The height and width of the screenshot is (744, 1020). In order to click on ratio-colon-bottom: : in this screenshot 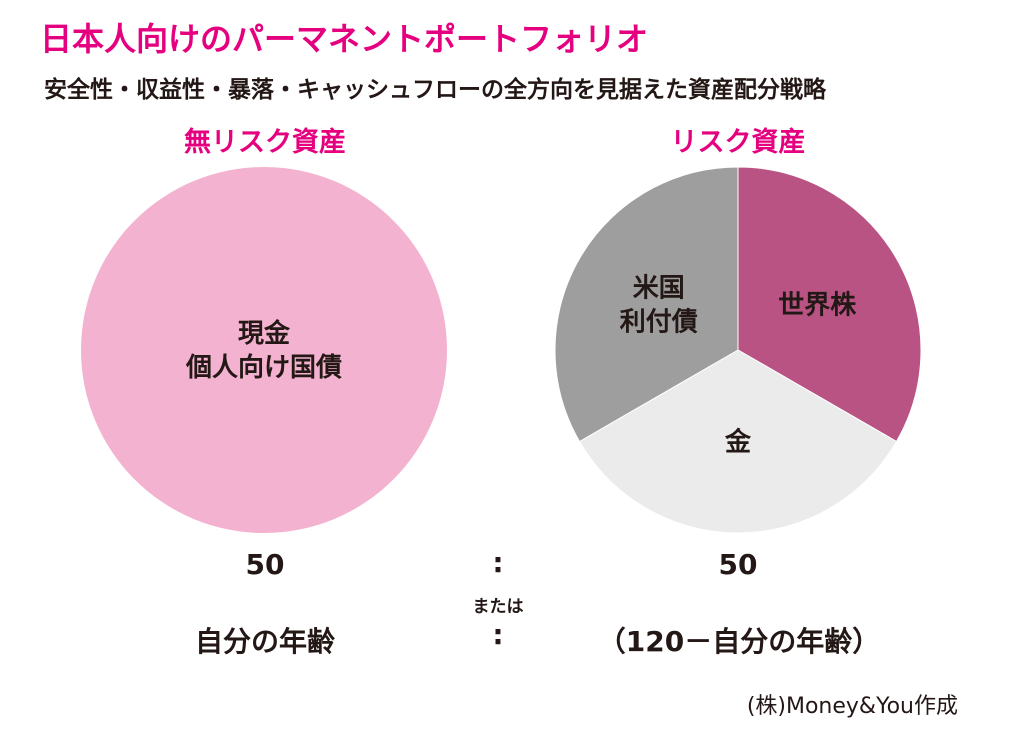, I will do `click(498, 634)`.